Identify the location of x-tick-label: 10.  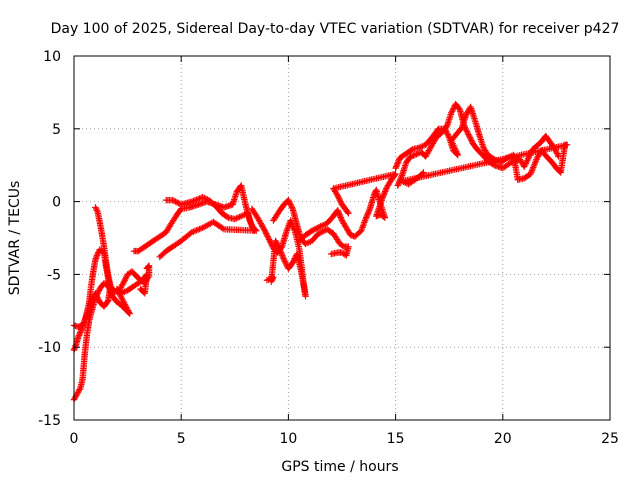
(288, 439).